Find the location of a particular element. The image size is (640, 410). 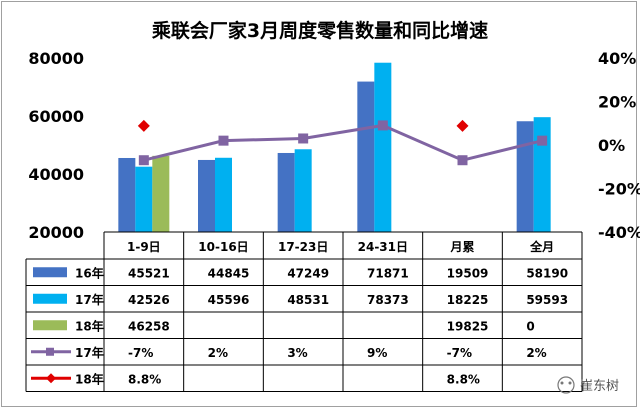

y-right-tick-label: 20% is located at coordinates (617, 102).